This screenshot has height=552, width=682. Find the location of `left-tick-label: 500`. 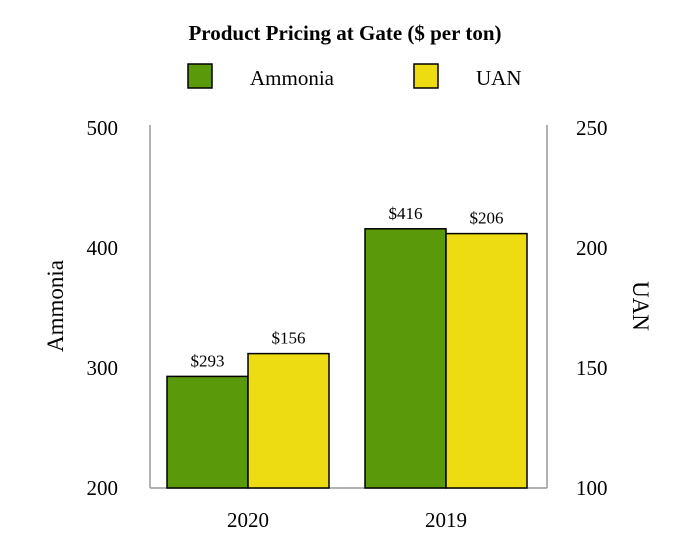

left-tick-label: 500 is located at coordinates (103, 128).